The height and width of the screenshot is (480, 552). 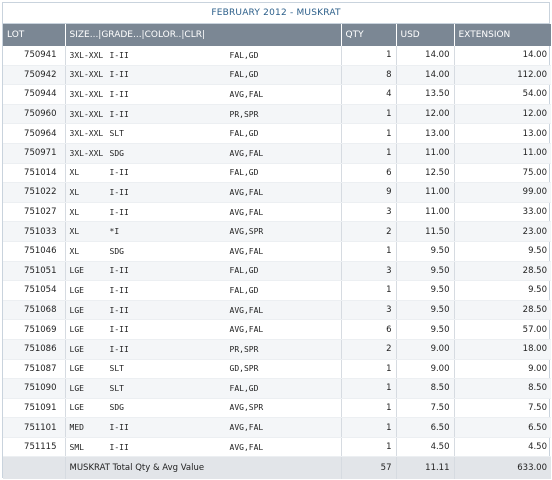 I want to click on lot-cell: 750960, so click(x=34, y=114).